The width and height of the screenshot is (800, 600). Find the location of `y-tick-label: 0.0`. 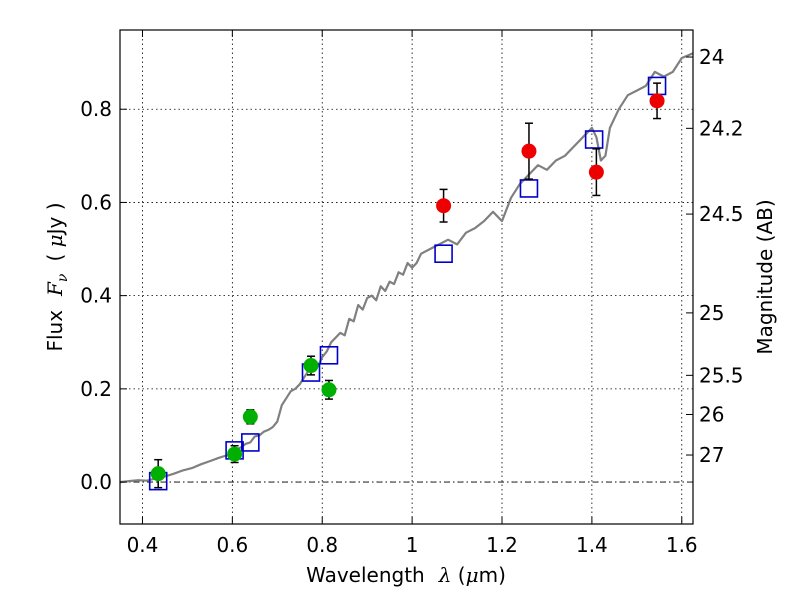

y-tick-label: 0.0 is located at coordinates (96, 482).